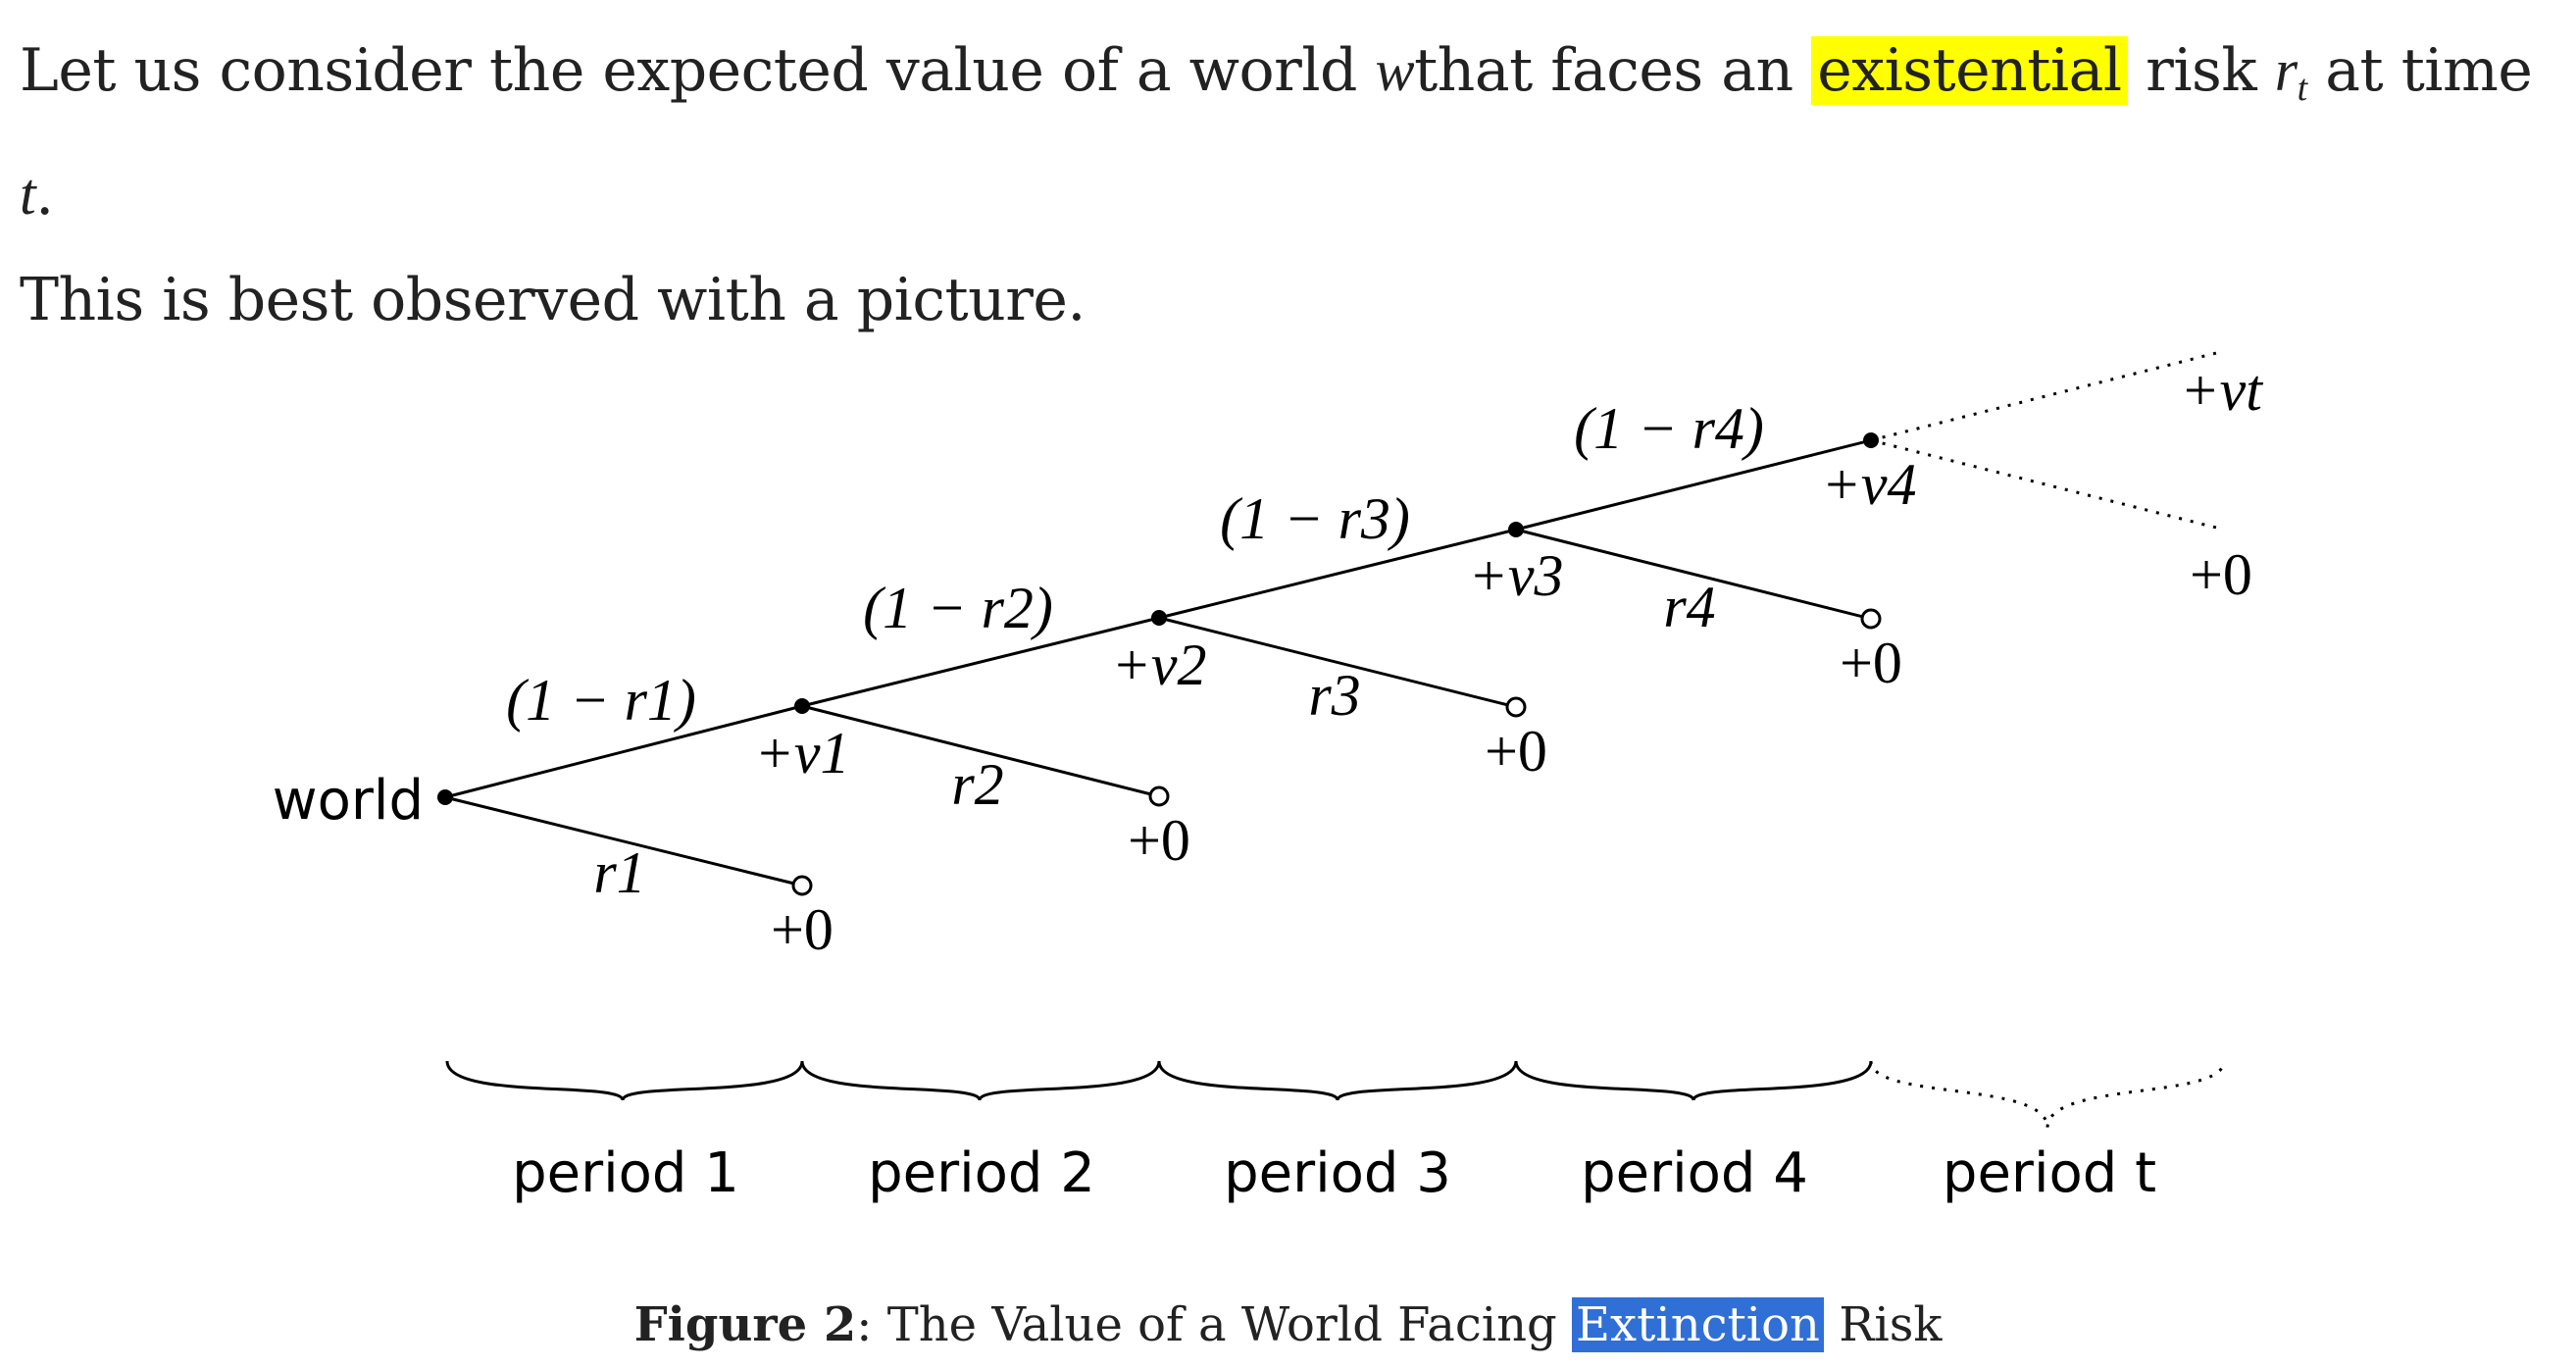 Image resolution: width=2576 pixels, height=1368 pixels. What do you see at coordinates (1229, 1324) in the screenshot?
I see `caption-text: The Value of a World Facing` at bounding box center [1229, 1324].